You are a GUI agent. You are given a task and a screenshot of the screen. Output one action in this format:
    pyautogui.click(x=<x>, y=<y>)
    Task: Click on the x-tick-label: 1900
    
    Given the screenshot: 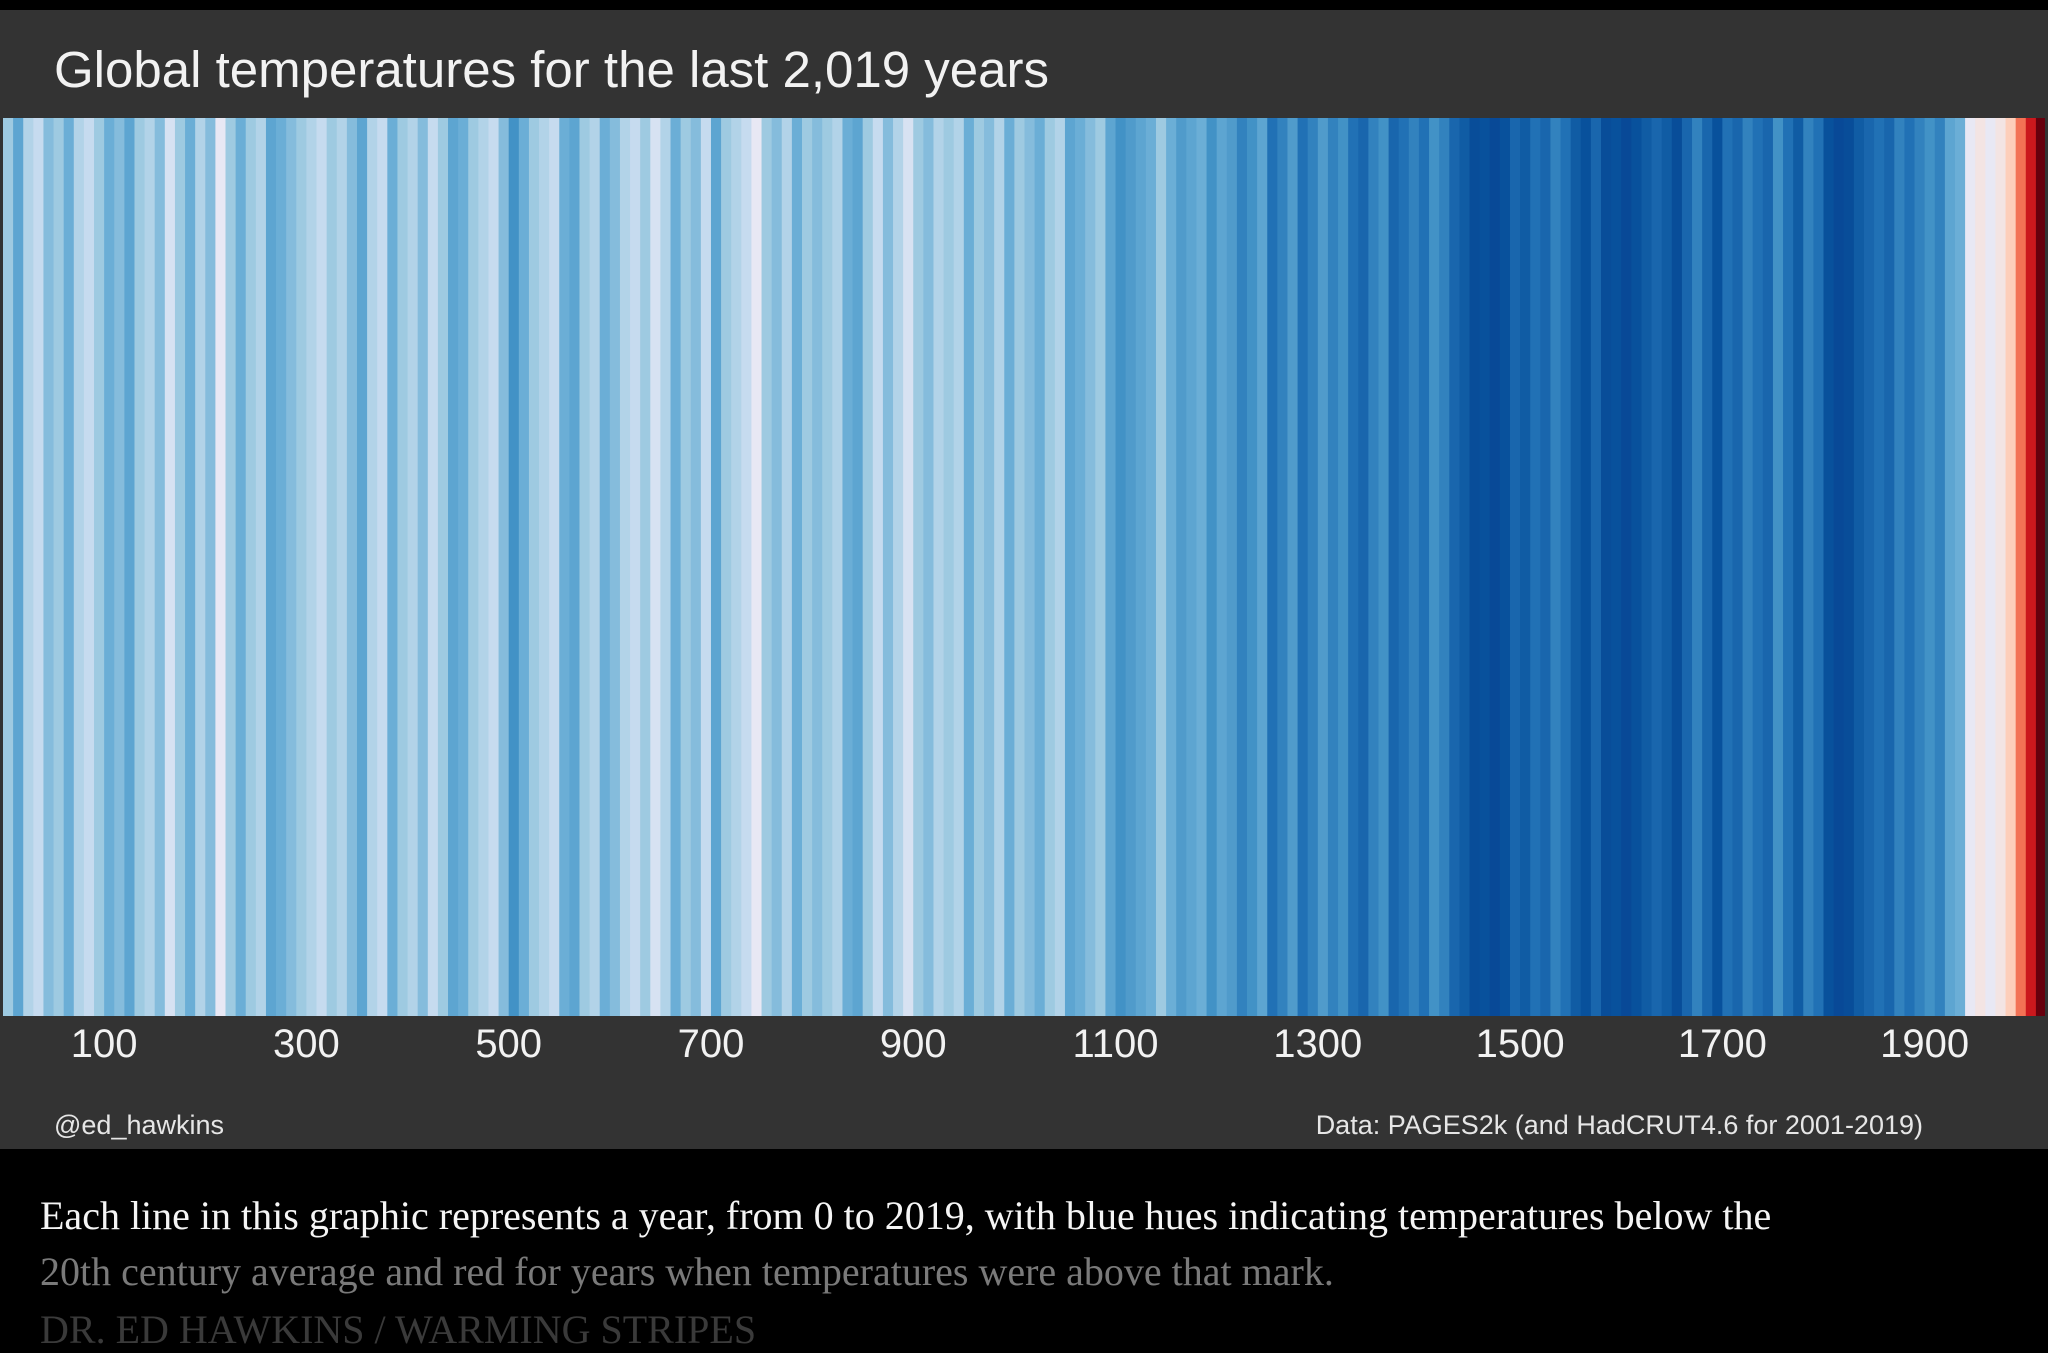 What is the action you would take?
    pyautogui.click(x=1925, y=1044)
    